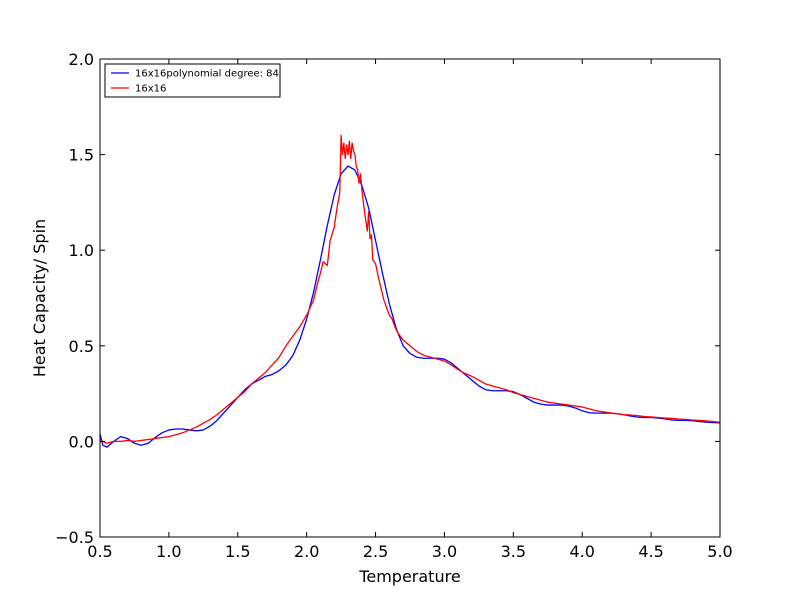 Image resolution: width=800 pixels, height=597 pixels. I want to click on y-tick-label: 0.0, so click(81, 441).